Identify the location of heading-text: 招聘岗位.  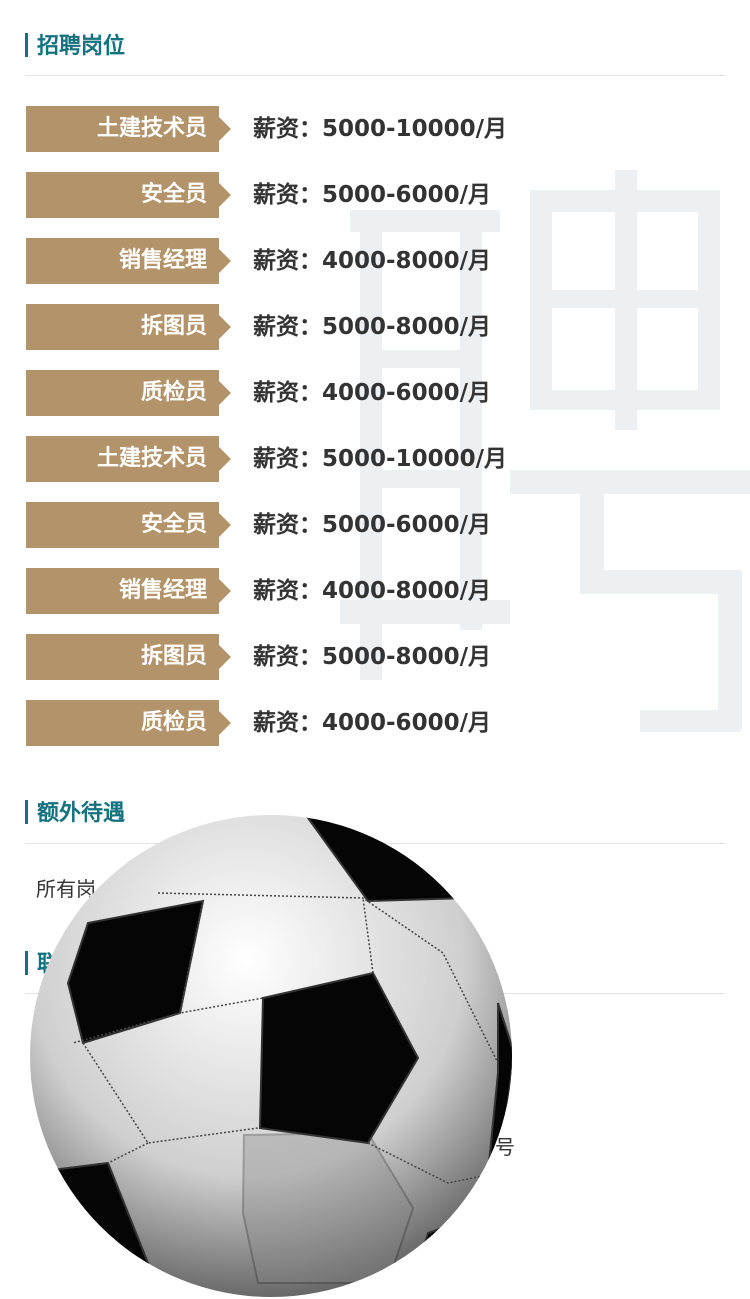
(81, 46).